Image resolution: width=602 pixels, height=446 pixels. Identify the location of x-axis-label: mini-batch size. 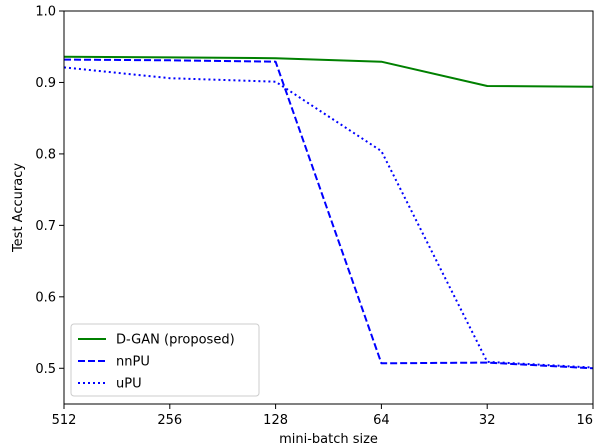
(328, 439).